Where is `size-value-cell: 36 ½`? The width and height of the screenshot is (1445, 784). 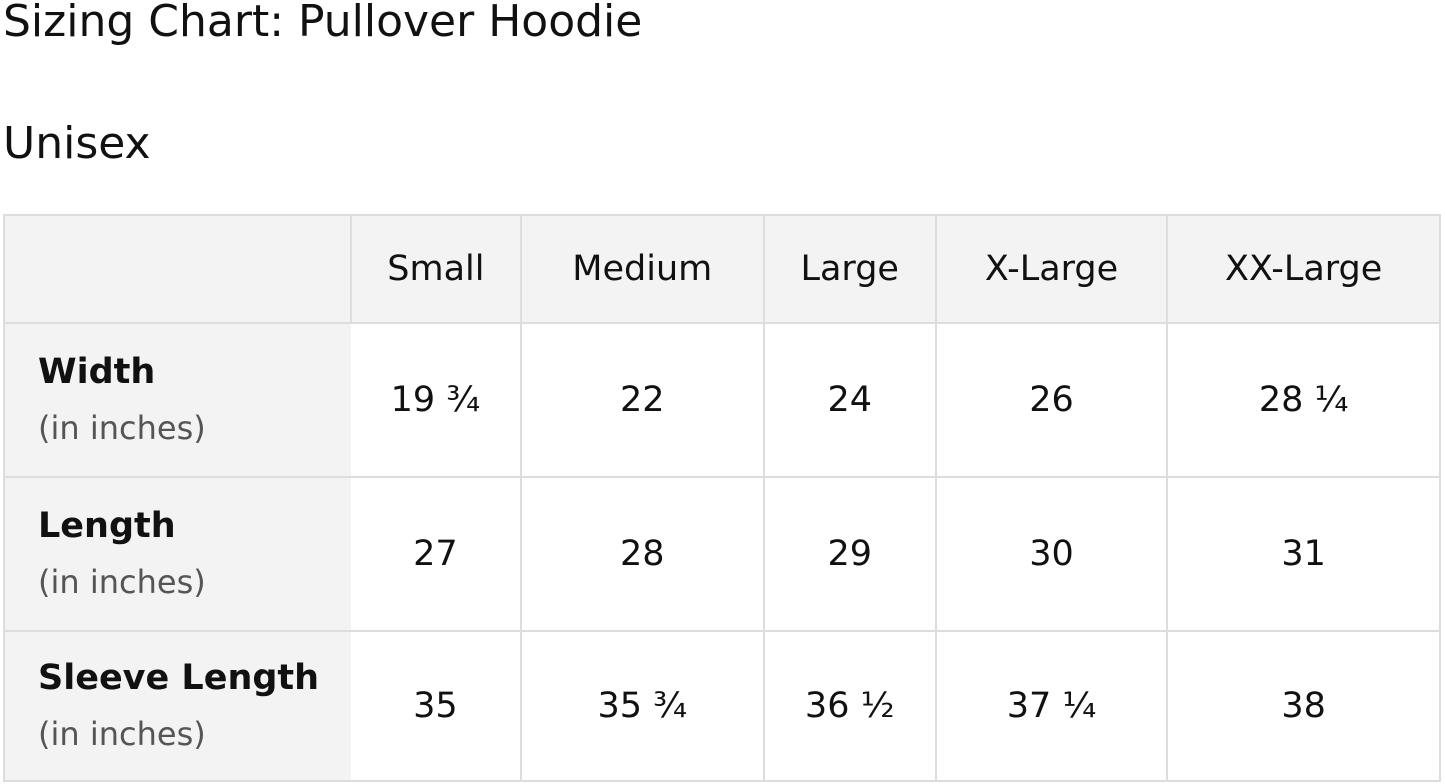
size-value-cell: 36 ½ is located at coordinates (849, 706).